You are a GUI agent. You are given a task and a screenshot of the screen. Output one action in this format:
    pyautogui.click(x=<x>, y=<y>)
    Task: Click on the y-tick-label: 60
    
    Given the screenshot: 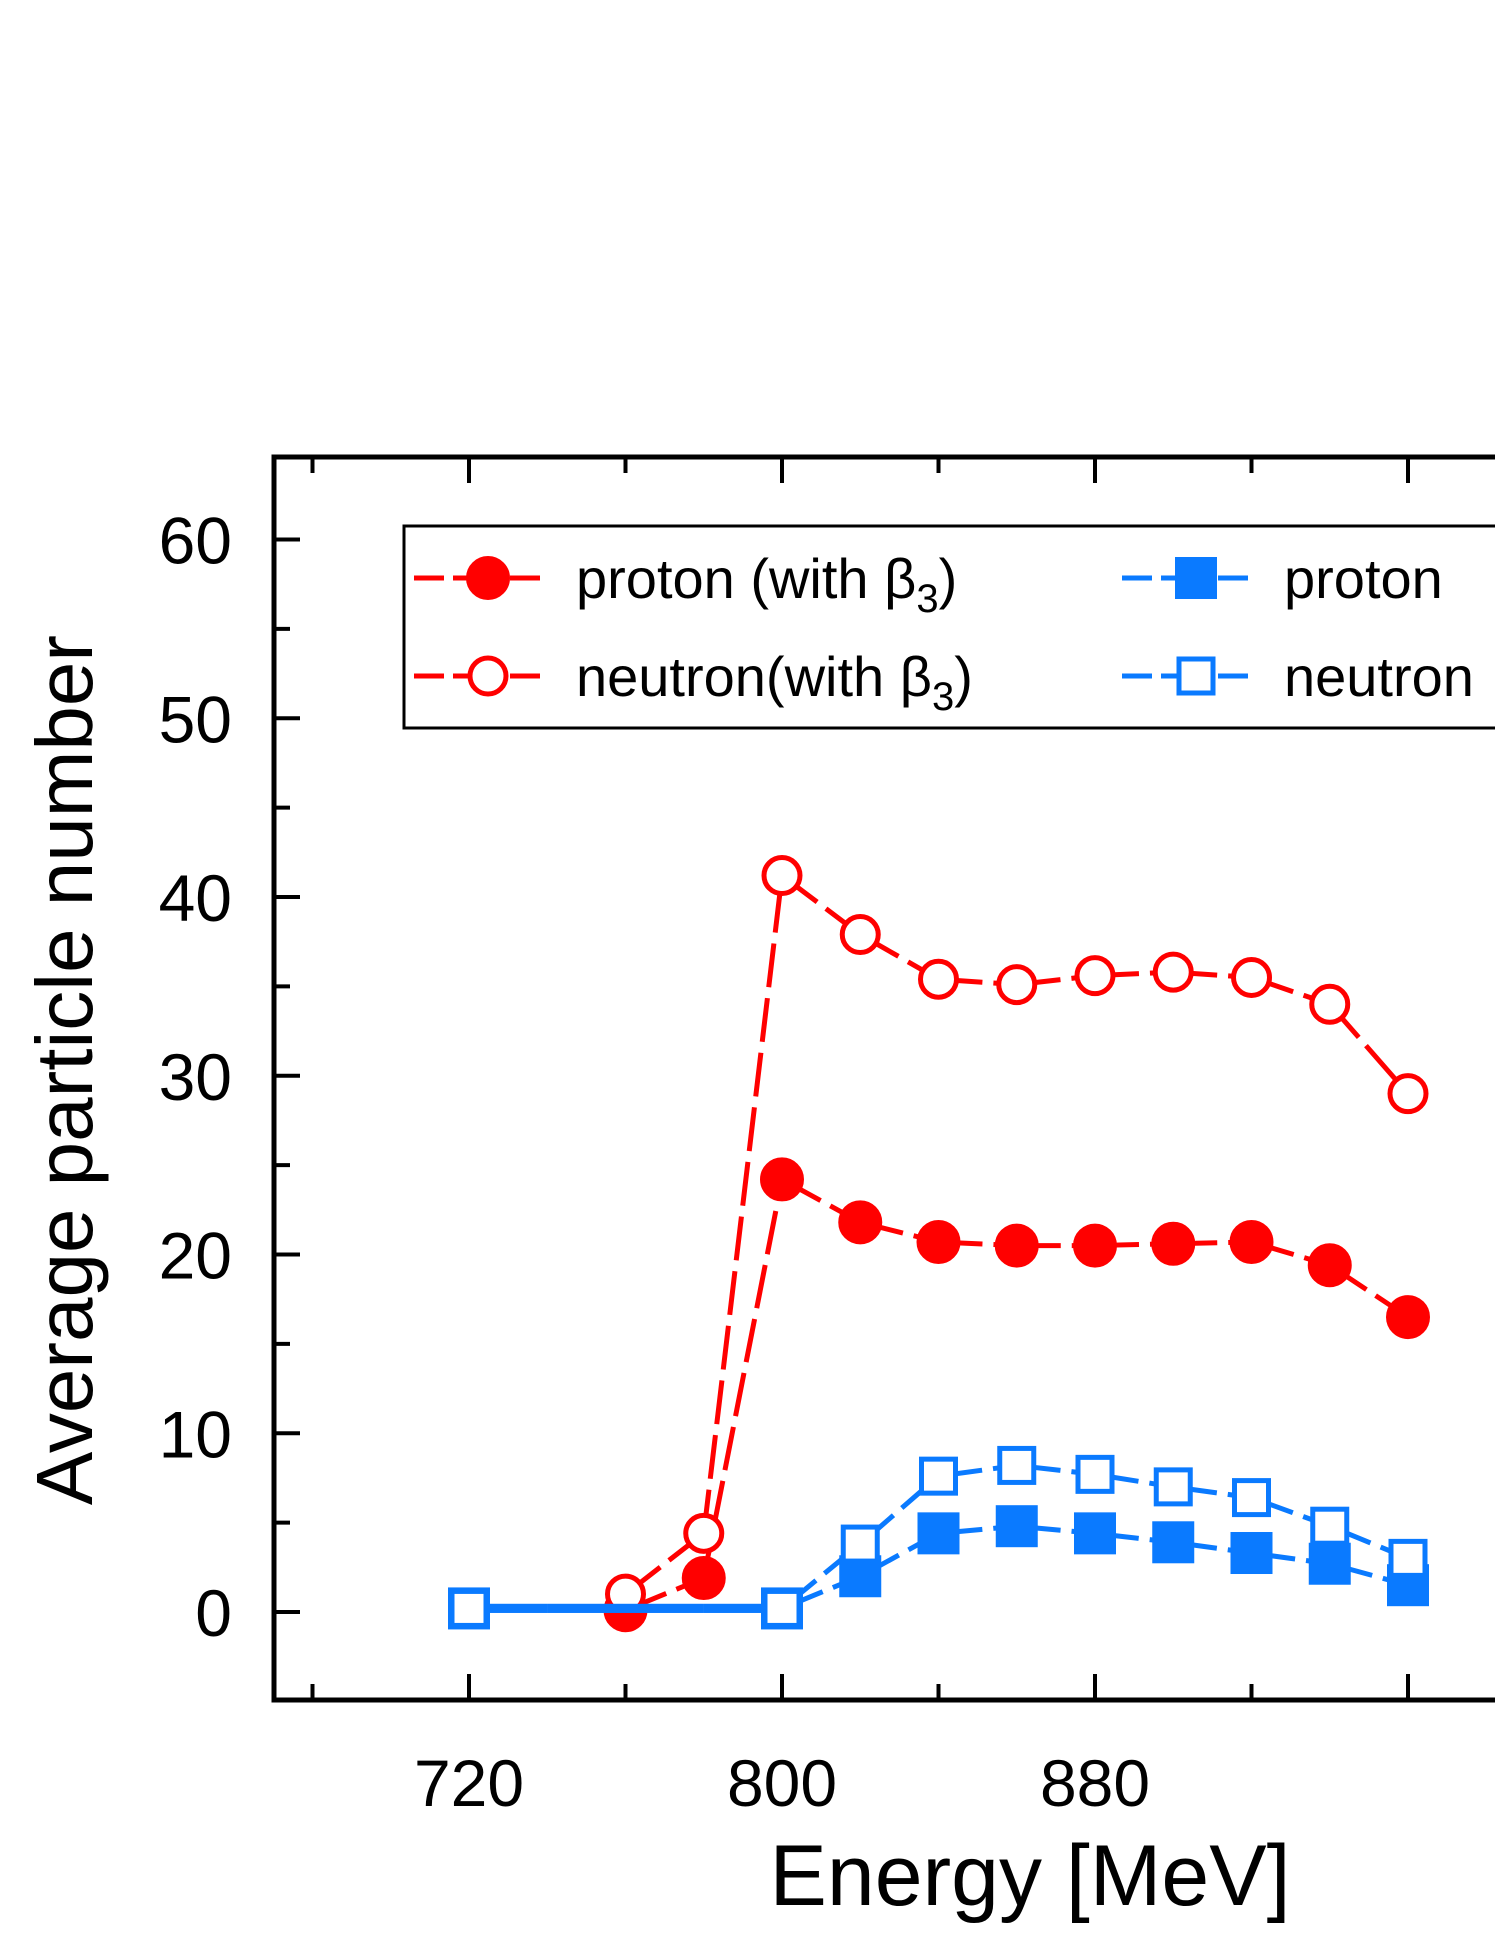 What is the action you would take?
    pyautogui.click(x=195, y=541)
    